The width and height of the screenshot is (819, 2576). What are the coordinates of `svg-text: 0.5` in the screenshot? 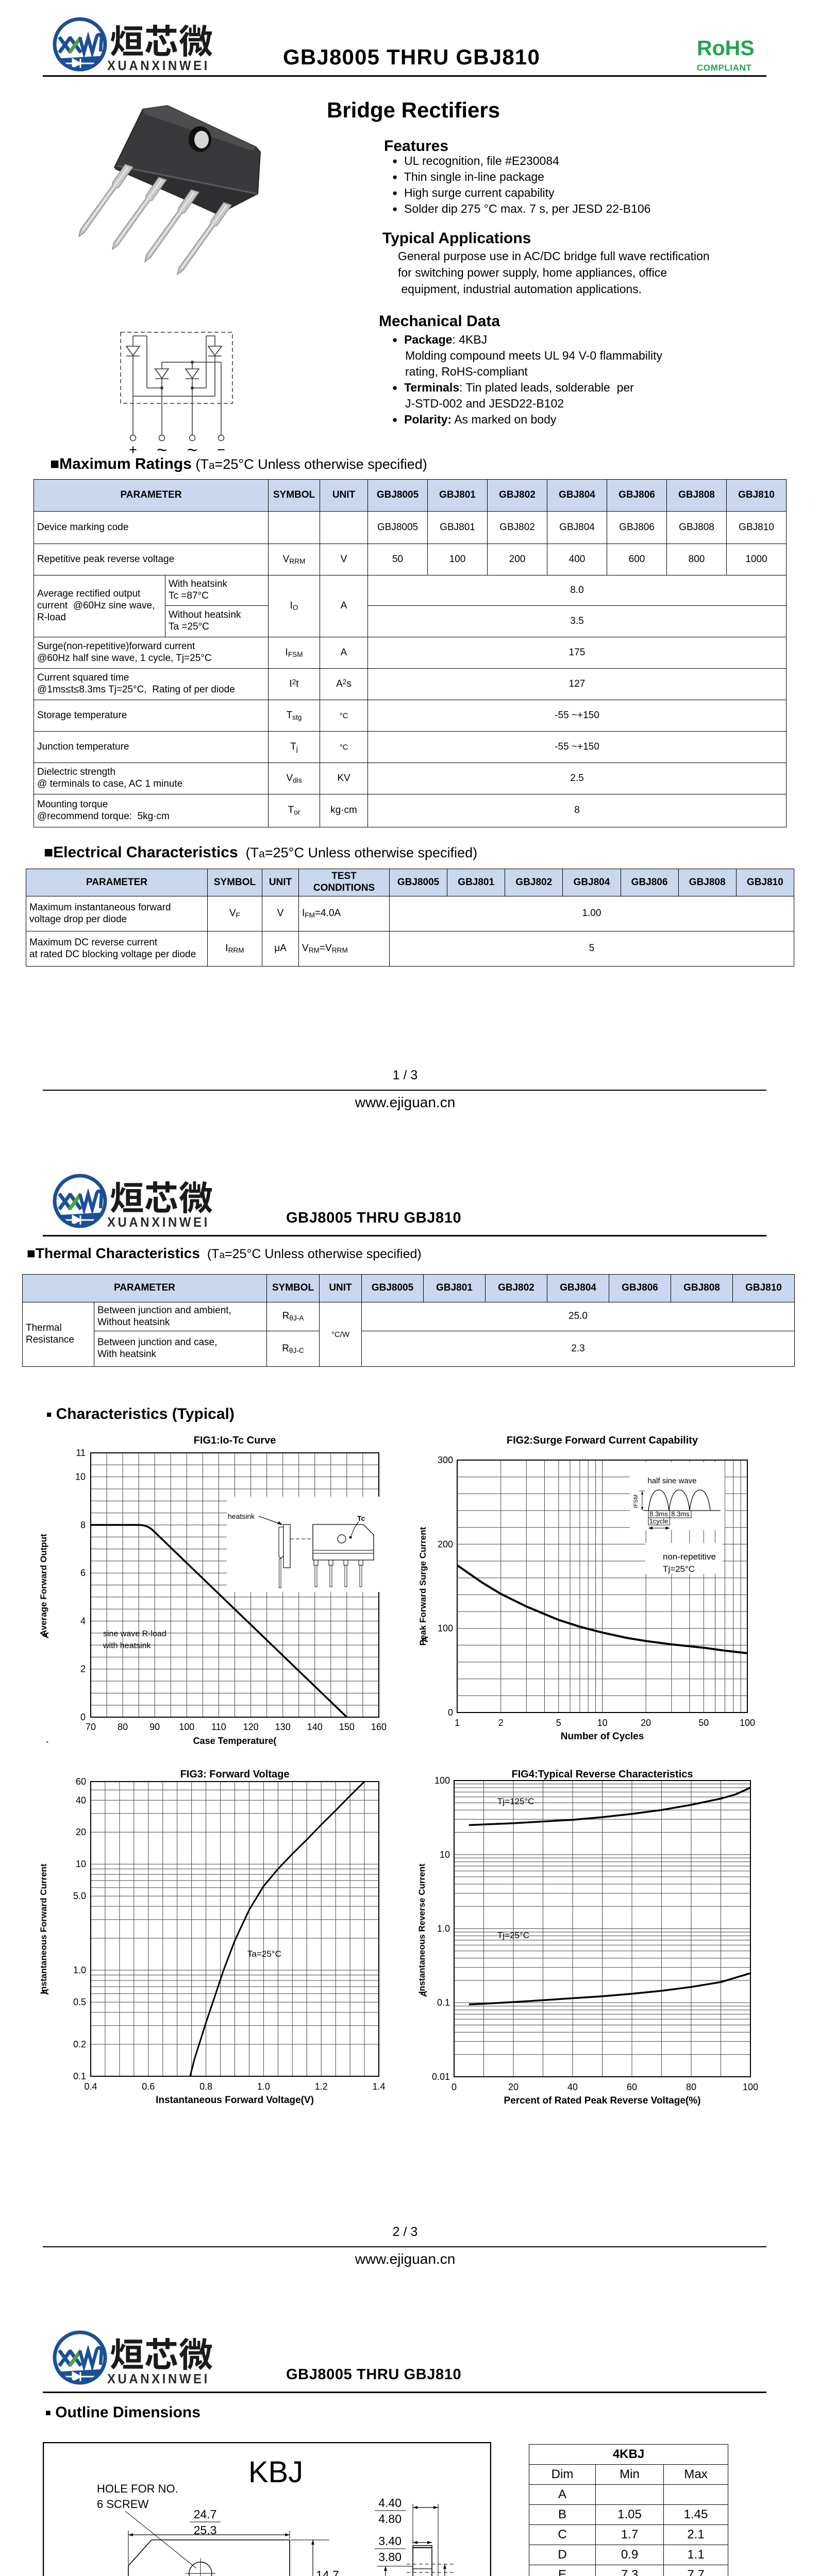 It's located at (79, 2002).